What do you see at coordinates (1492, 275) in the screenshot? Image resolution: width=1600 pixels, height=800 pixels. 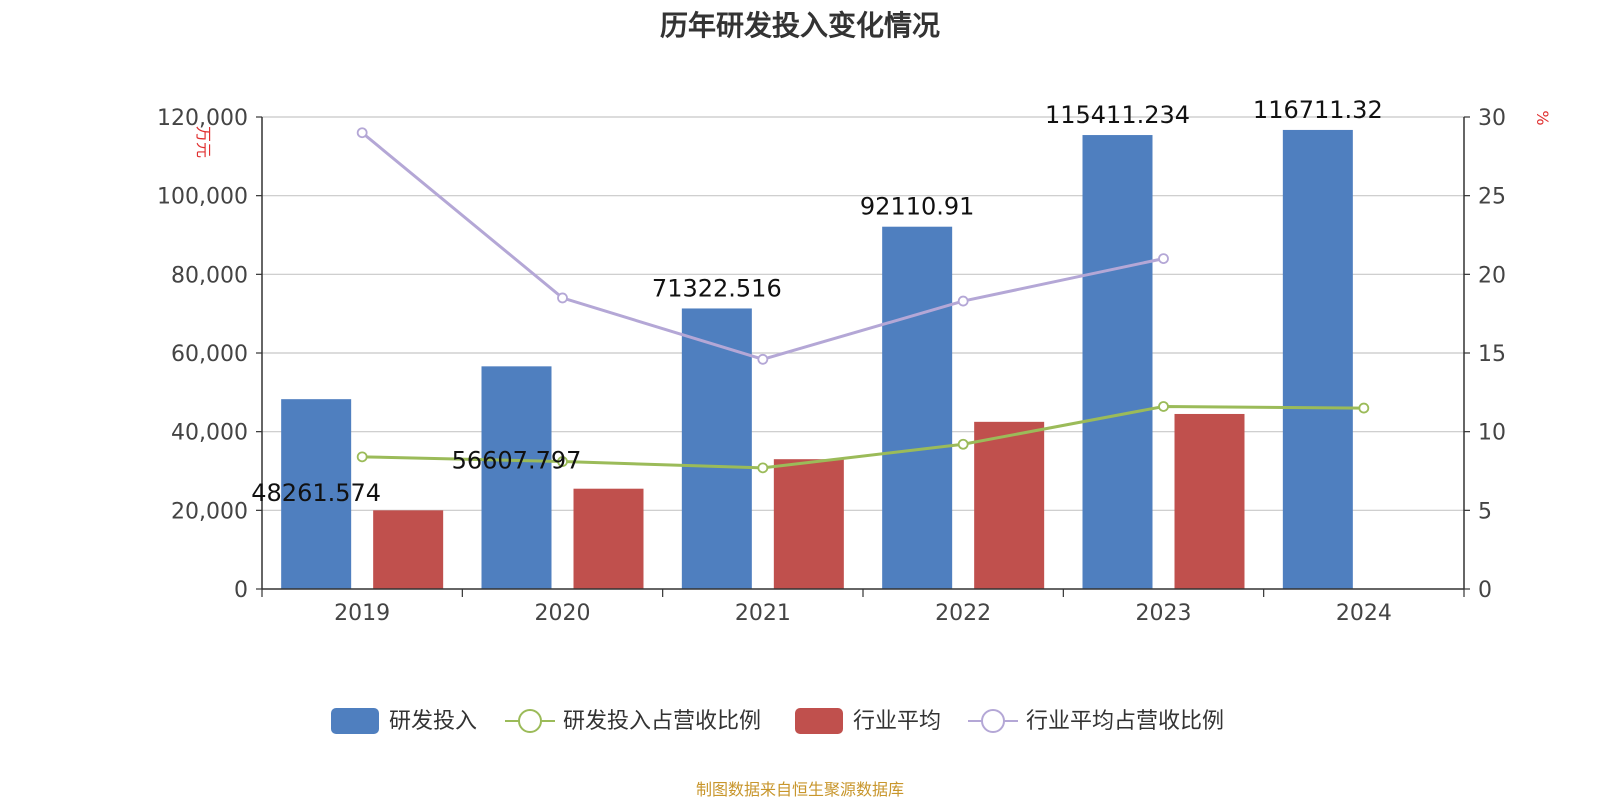 I see `y-right-tick-label: 20` at bounding box center [1492, 275].